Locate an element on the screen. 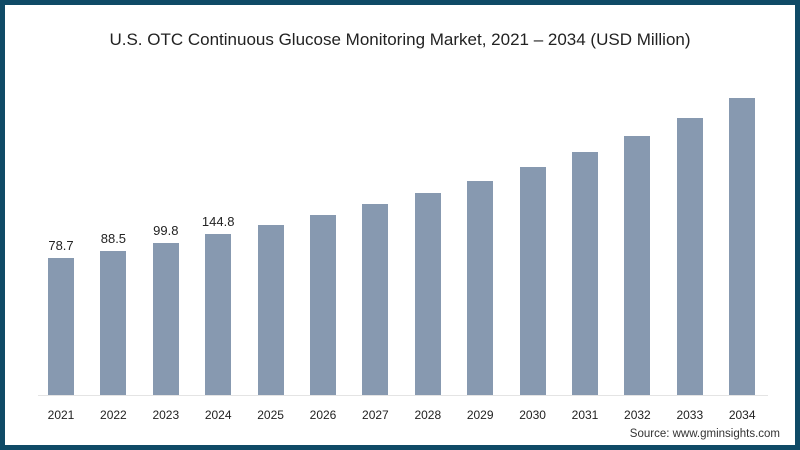  bar-2031 is located at coordinates (585, 273).